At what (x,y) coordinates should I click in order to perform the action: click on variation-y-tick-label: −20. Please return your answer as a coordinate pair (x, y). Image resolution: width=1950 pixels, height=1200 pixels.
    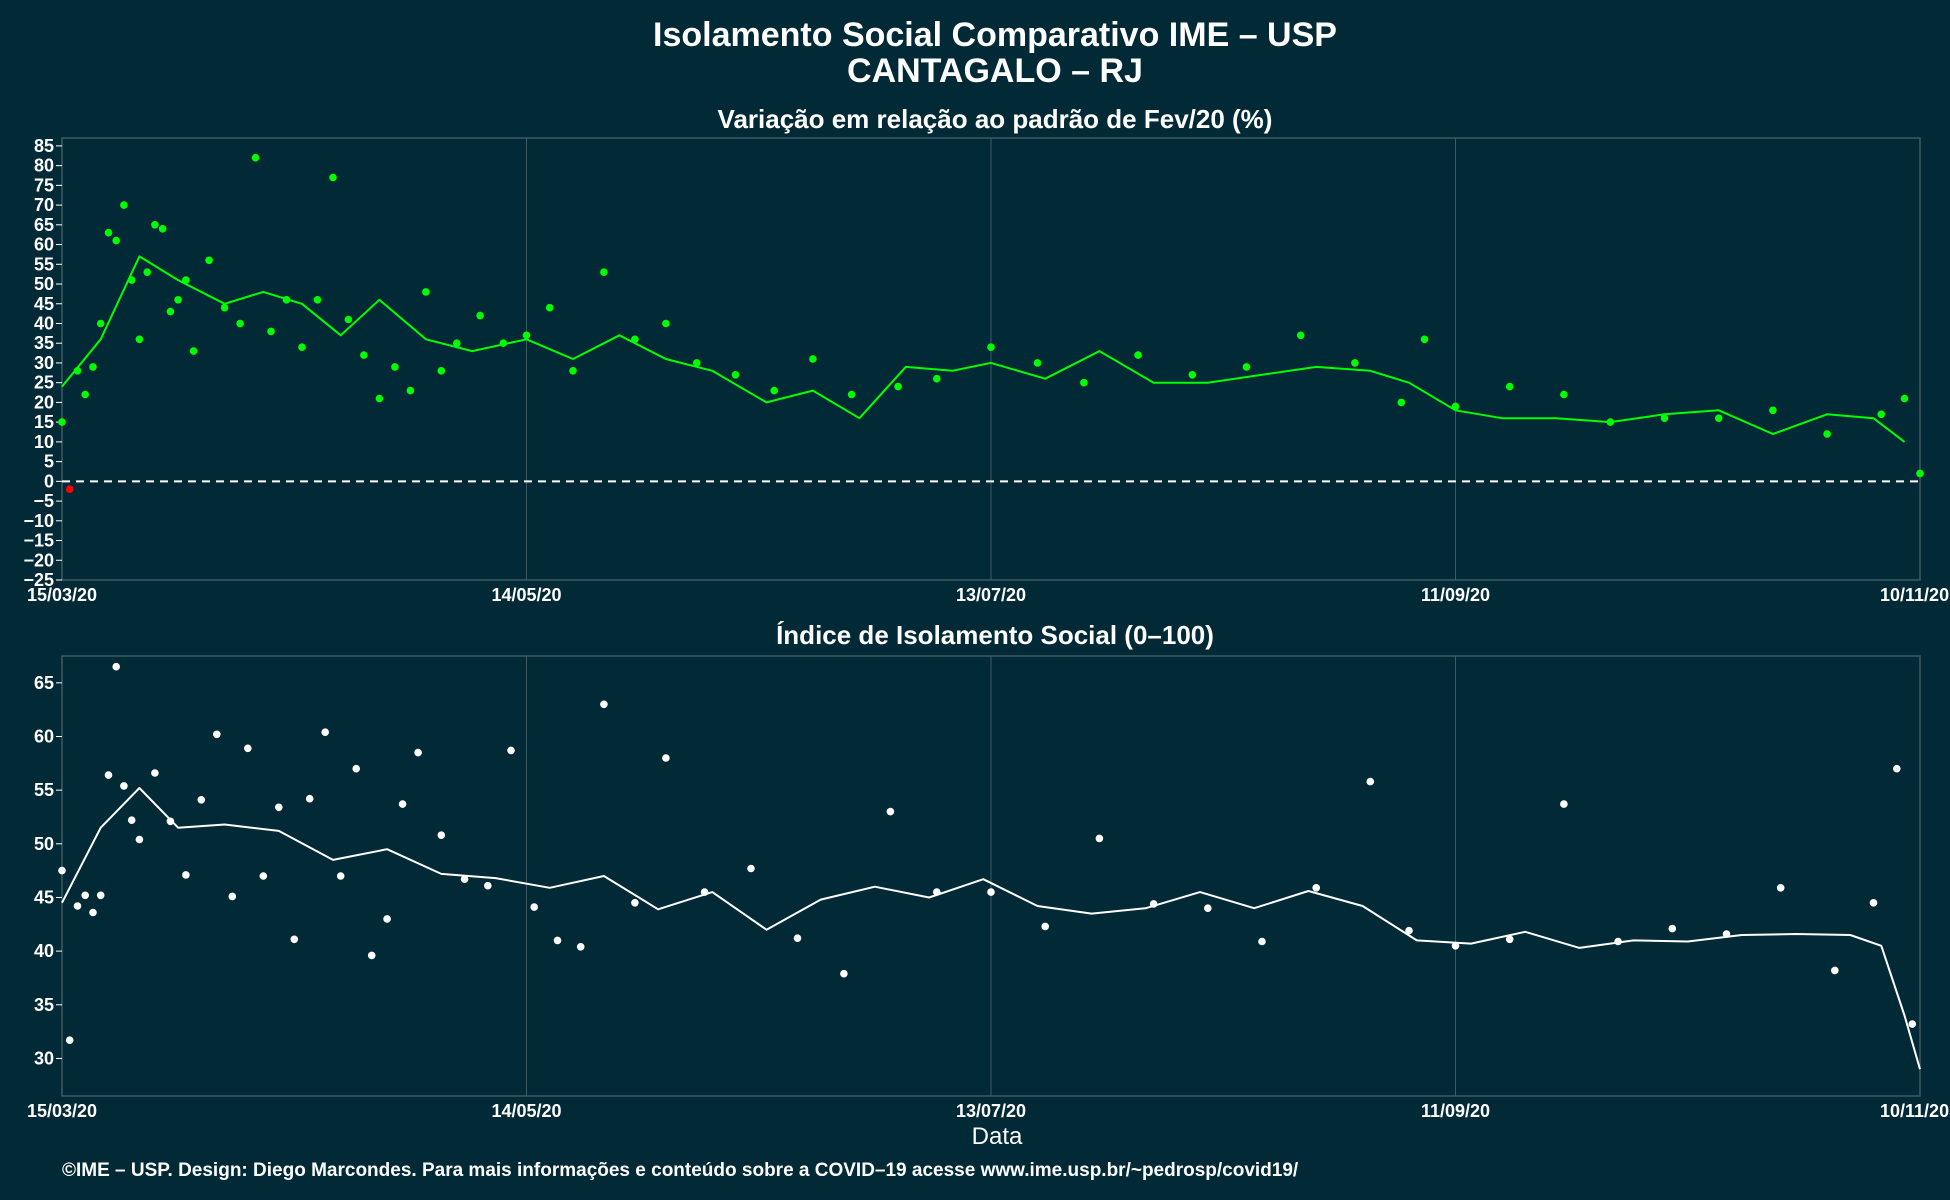
    Looking at the image, I should click on (38, 560).